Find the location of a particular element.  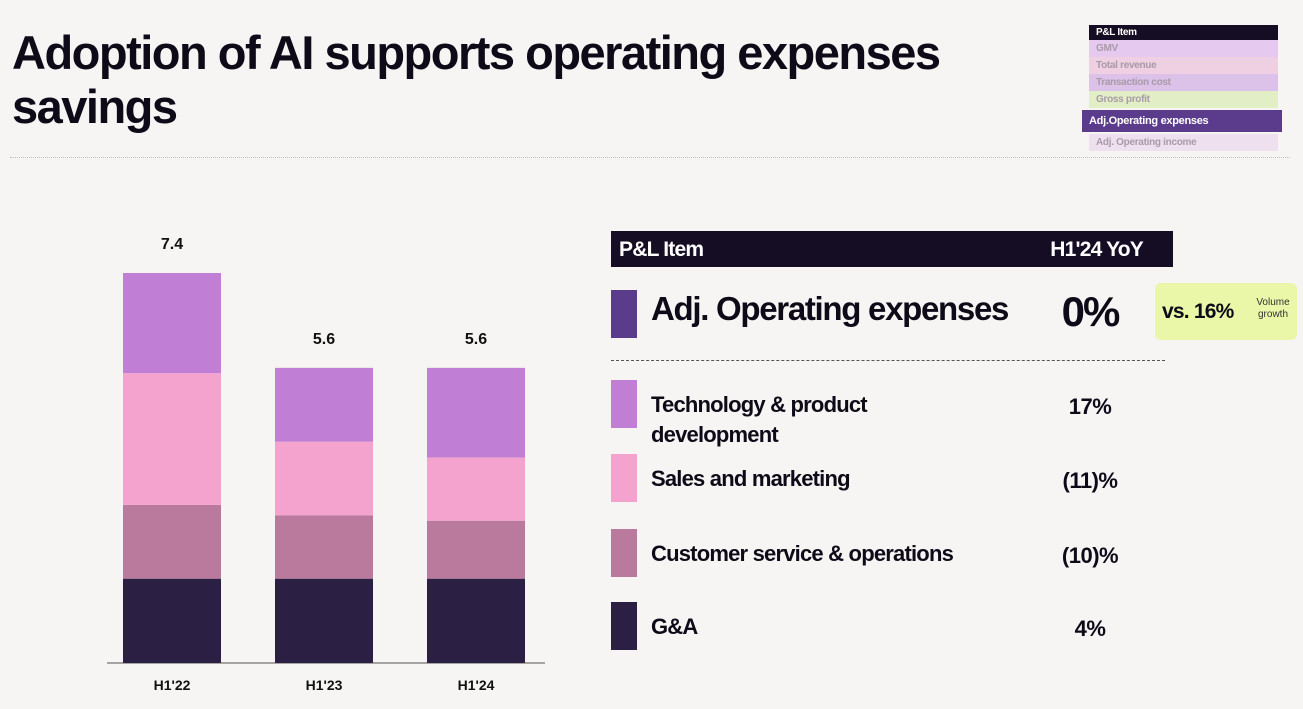

nav-item: GMV is located at coordinates (1183, 48).